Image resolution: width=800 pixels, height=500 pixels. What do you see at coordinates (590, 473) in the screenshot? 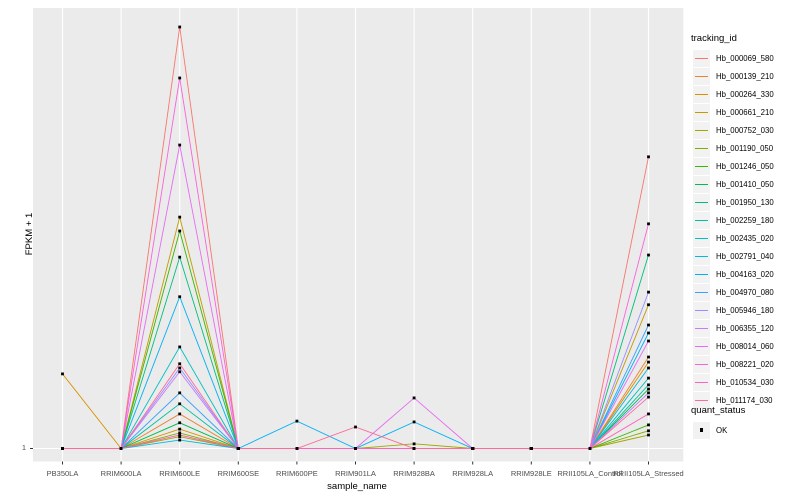
I see `x-tick-label-RRII105LA_Control: RRII105LA_Control` at bounding box center [590, 473].